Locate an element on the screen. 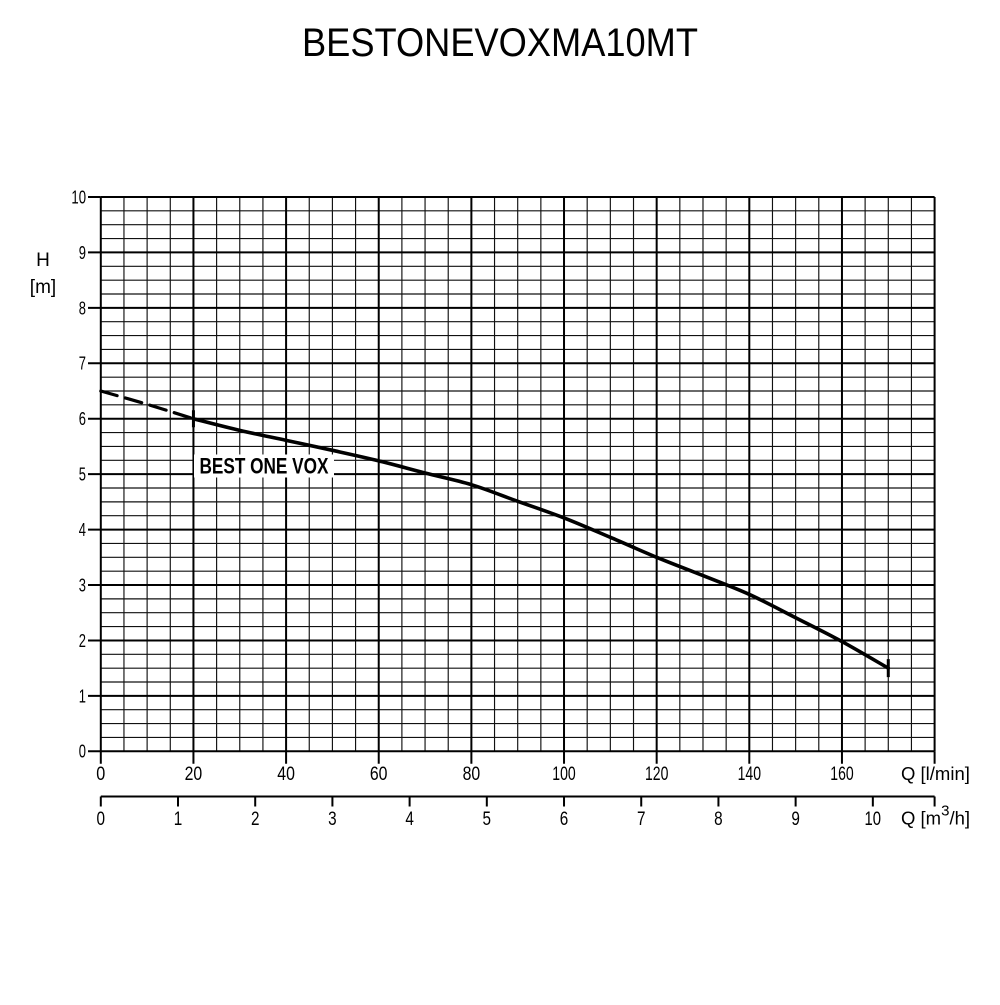 The width and height of the screenshot is (1000, 1005). svg-text: BESTONEVOXMA10MT is located at coordinates (500, 43).